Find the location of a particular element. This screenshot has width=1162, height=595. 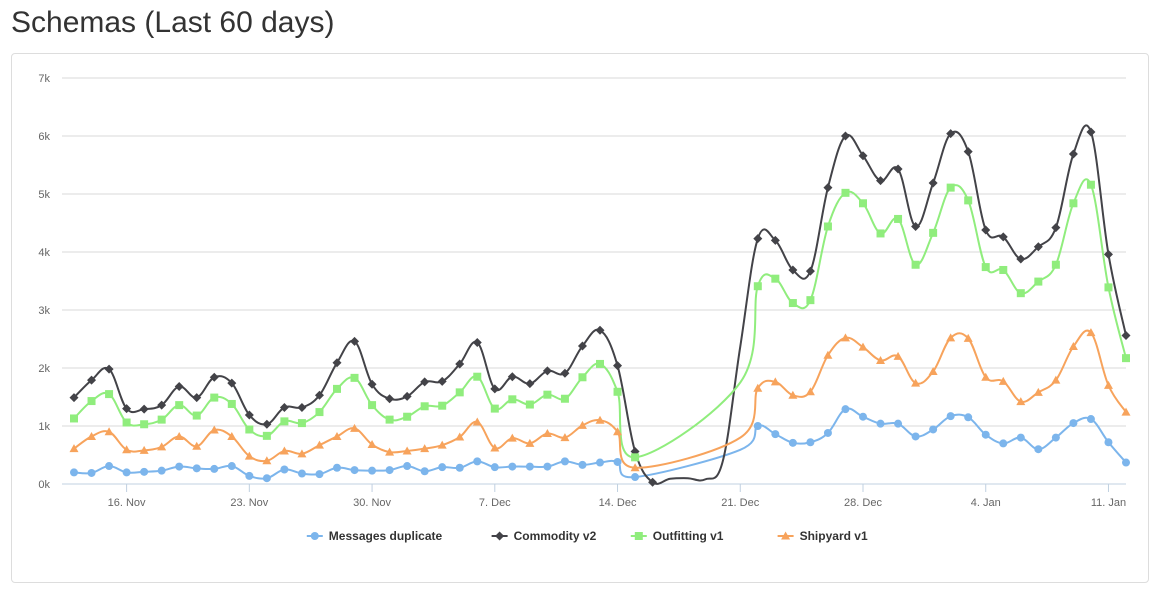

x-tick-label: 4. Jan is located at coordinates (986, 503).